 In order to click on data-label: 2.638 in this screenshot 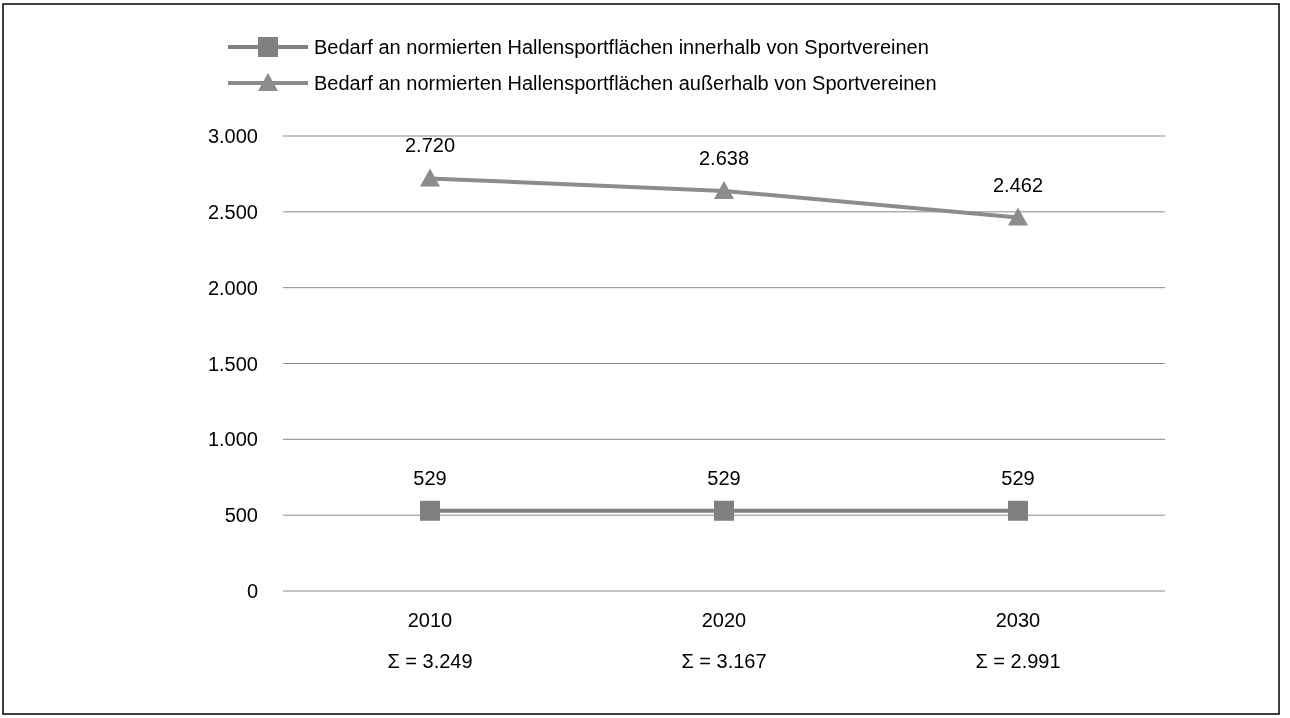, I will do `click(724, 157)`.